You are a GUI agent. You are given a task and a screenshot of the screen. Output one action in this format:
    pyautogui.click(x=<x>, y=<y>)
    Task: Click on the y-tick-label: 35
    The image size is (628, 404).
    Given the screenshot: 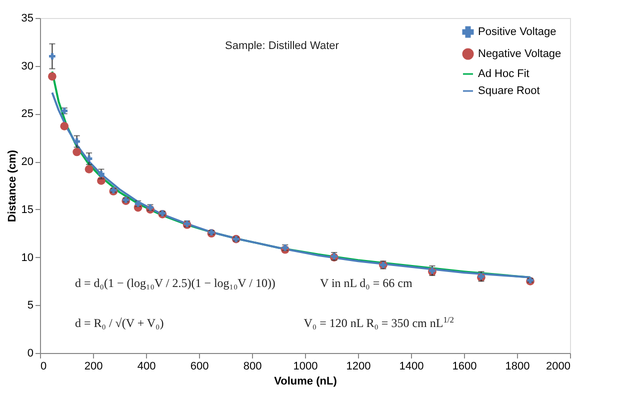 What is the action you would take?
    pyautogui.click(x=27, y=18)
    